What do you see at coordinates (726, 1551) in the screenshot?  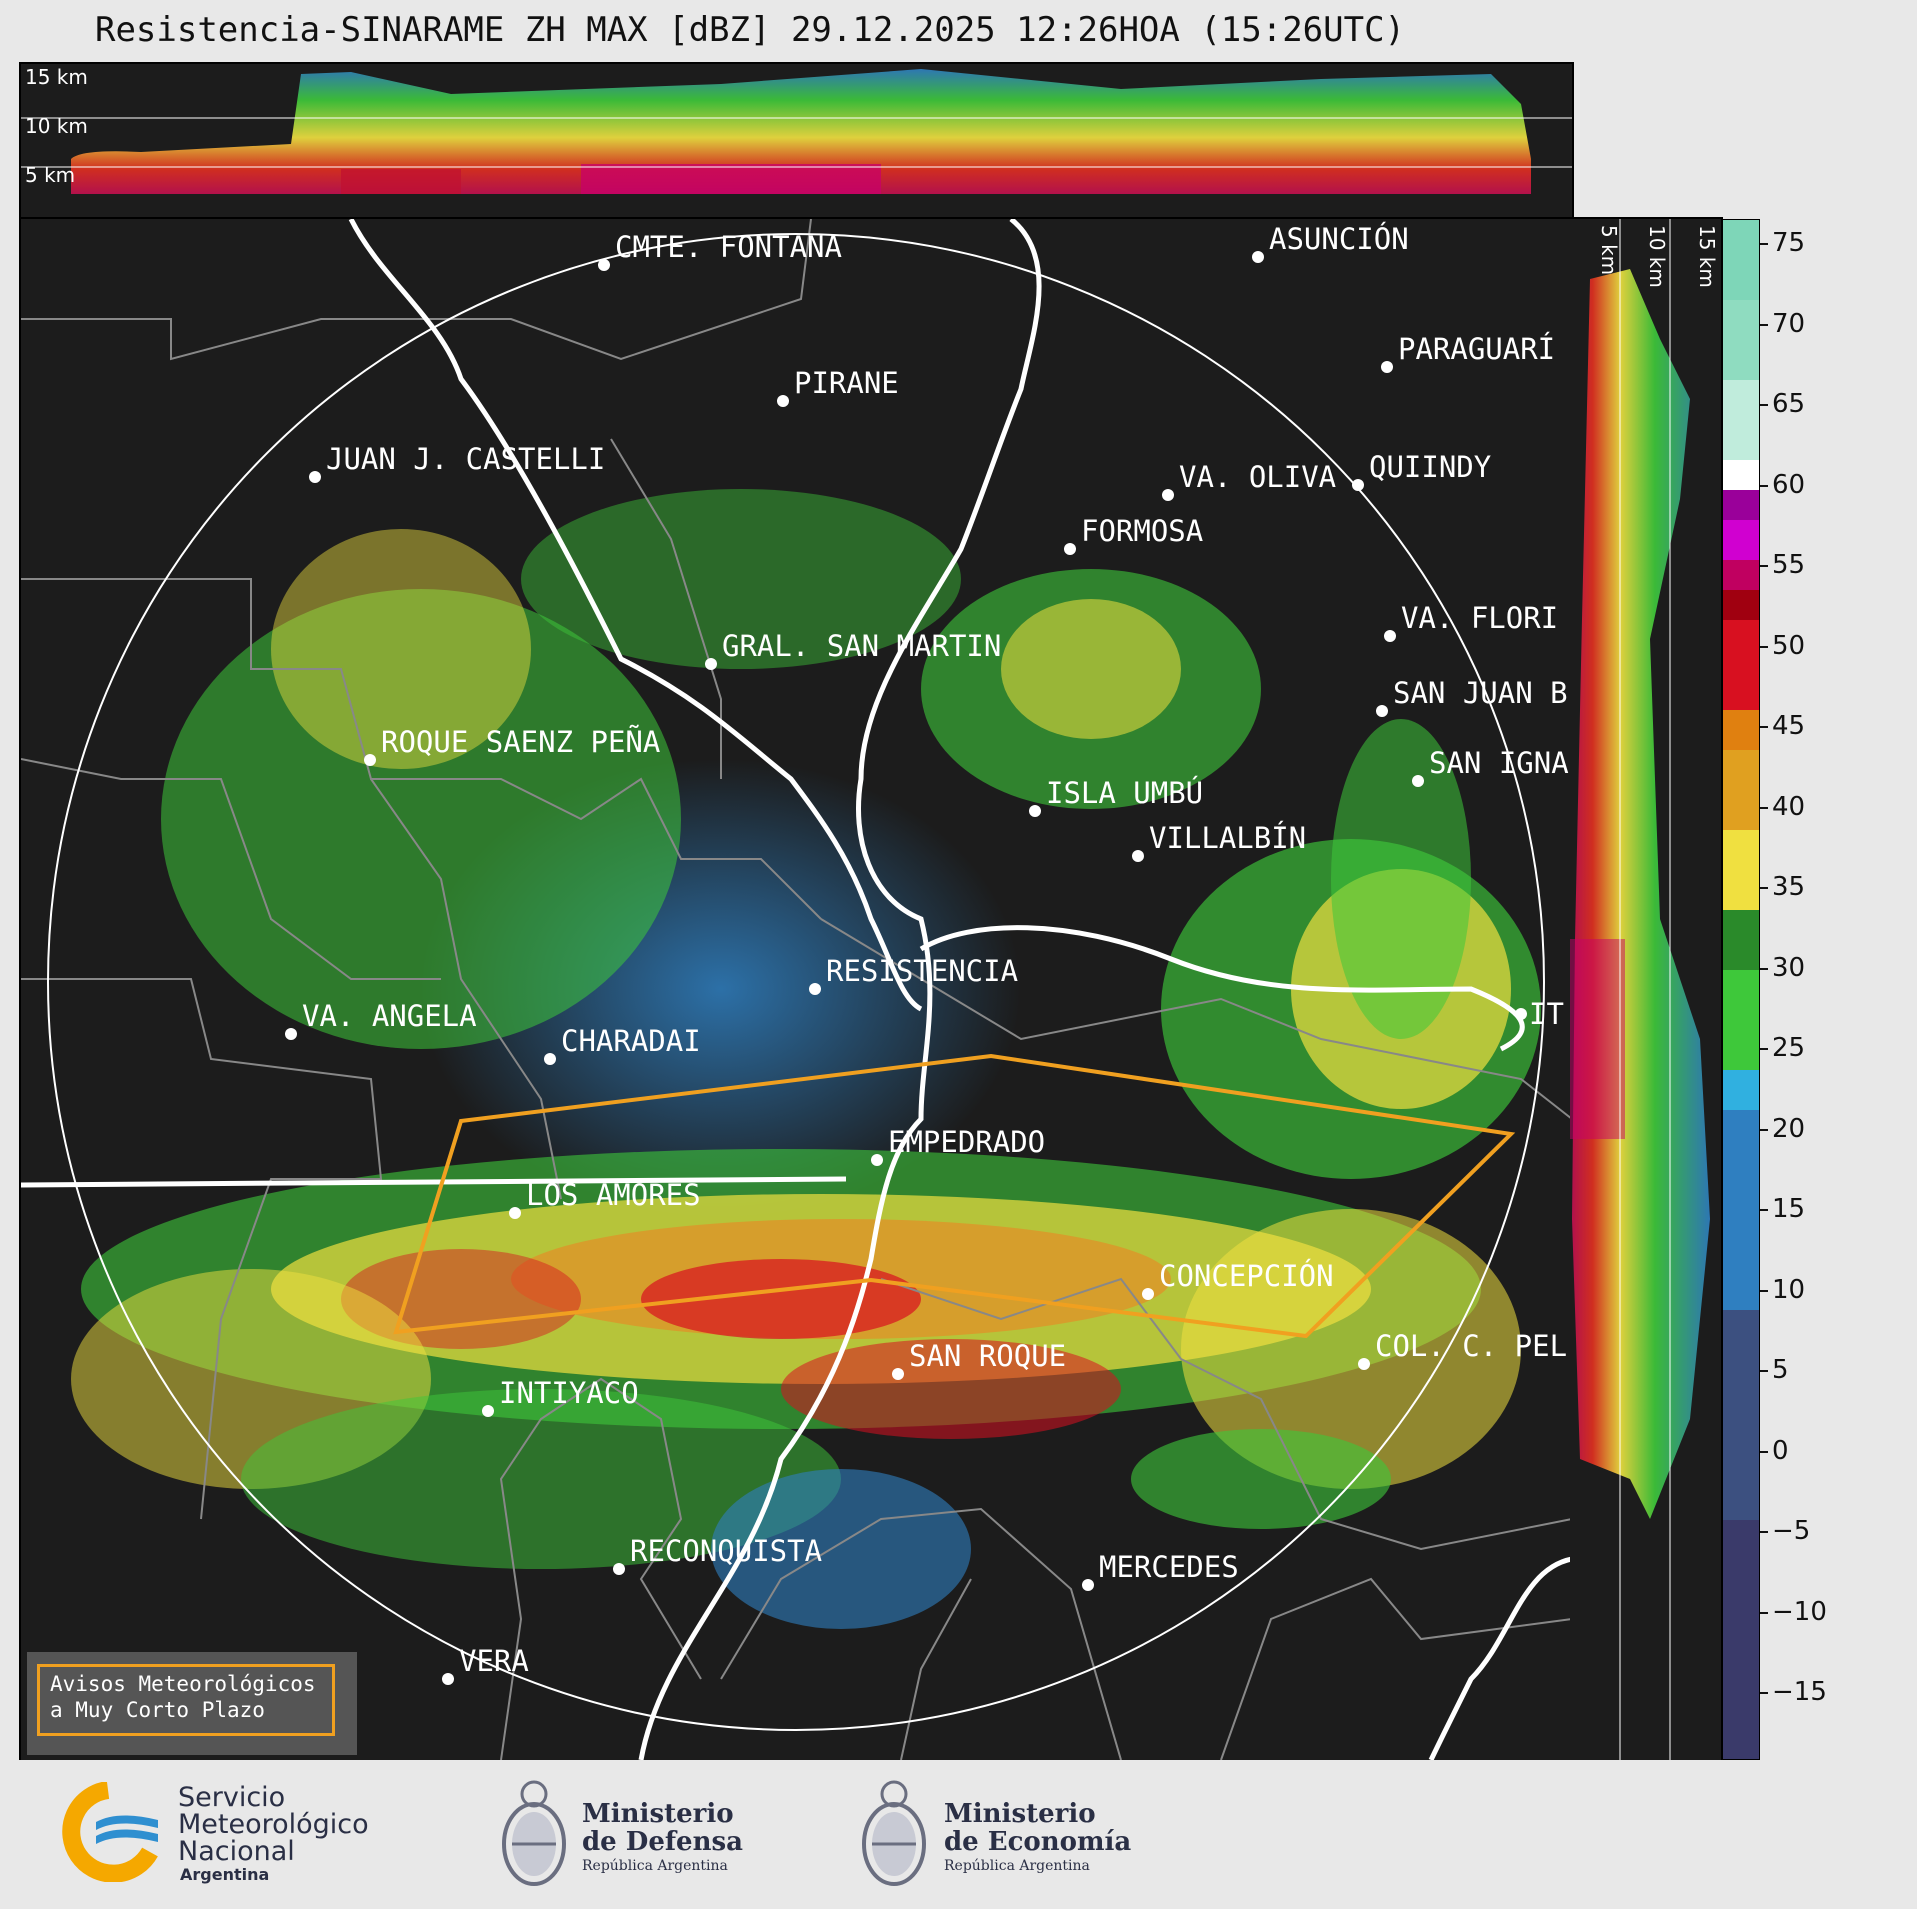 I see `svg-text: RECONQUISTA` at bounding box center [726, 1551].